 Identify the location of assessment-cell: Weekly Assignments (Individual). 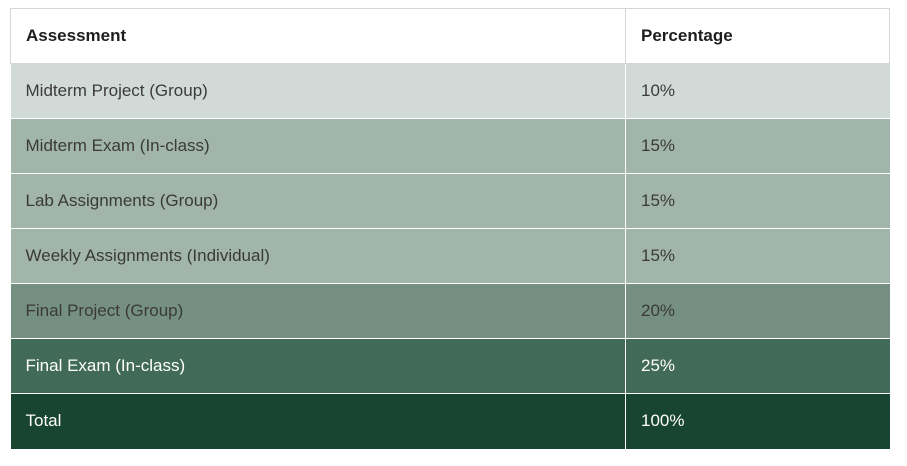
(318, 256).